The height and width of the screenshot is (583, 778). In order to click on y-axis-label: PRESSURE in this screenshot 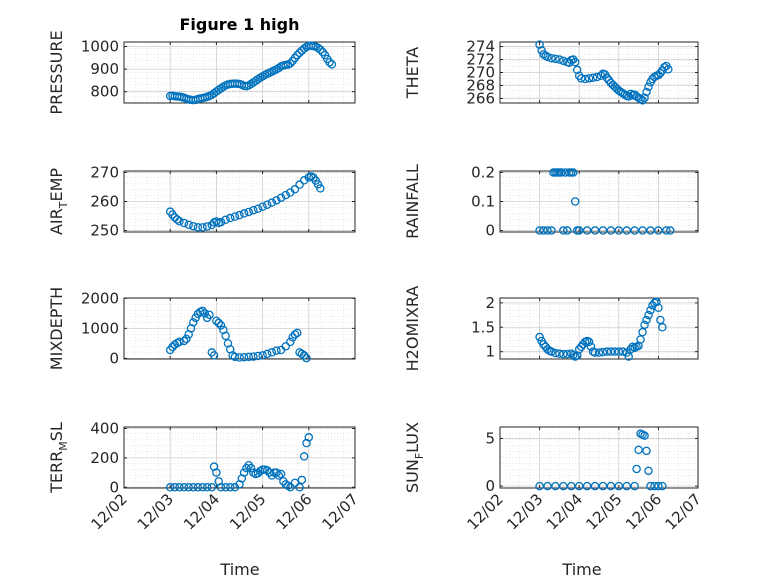, I will do `click(56, 72)`.